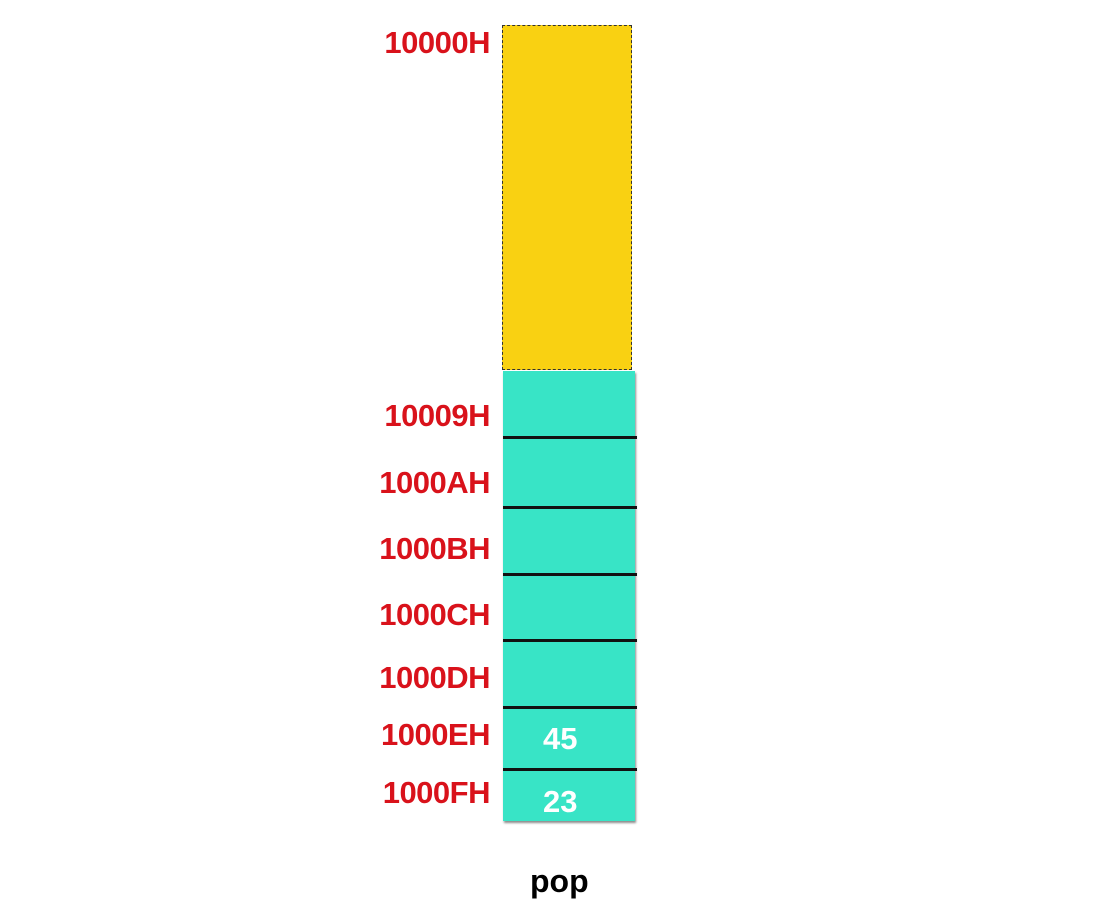 The width and height of the screenshot is (1096, 908). I want to click on cell-value-1000eh: 45, so click(560, 738).